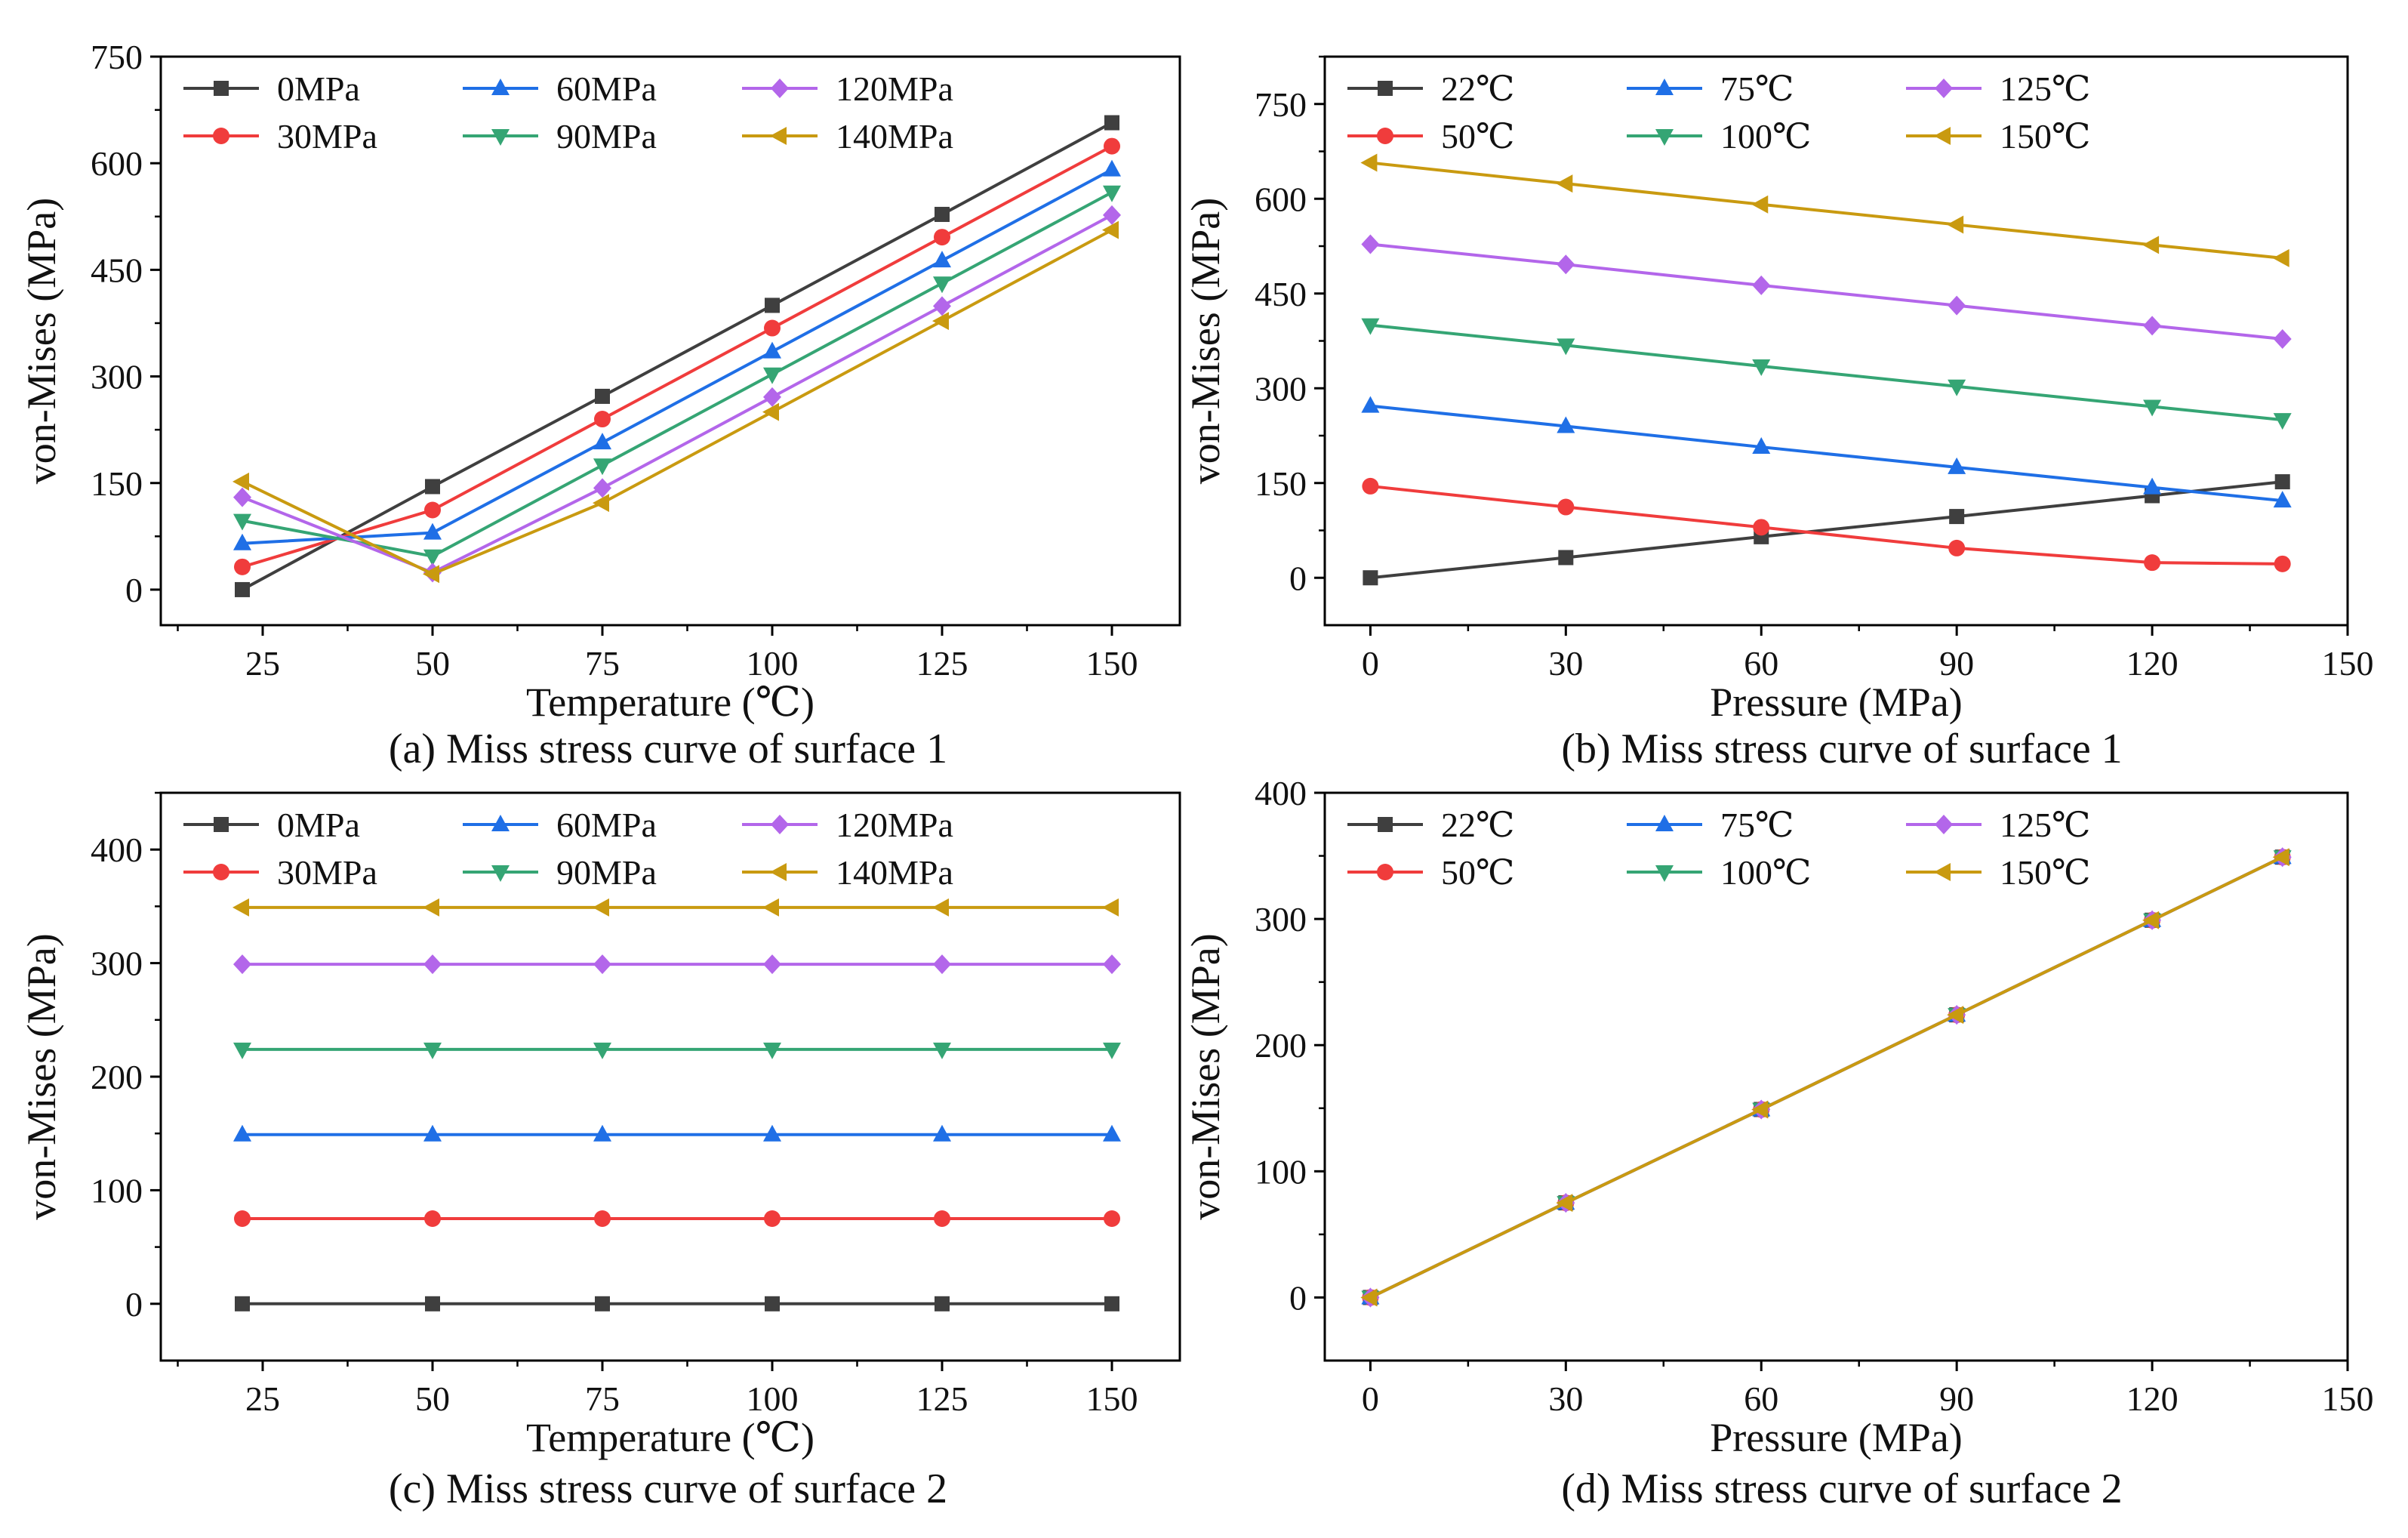  What do you see at coordinates (2348, 1398) in the screenshot?
I see `panel-d-x-tick-label: 150` at bounding box center [2348, 1398].